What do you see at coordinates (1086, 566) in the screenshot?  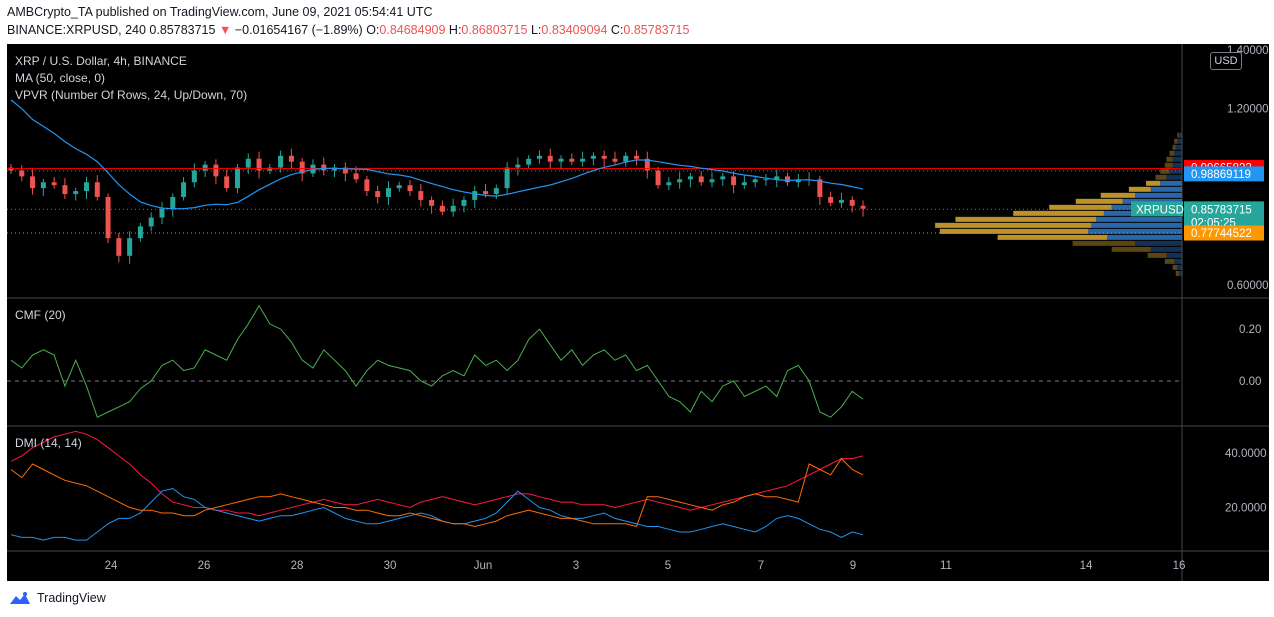 I see `time-axis-tick: 14` at bounding box center [1086, 566].